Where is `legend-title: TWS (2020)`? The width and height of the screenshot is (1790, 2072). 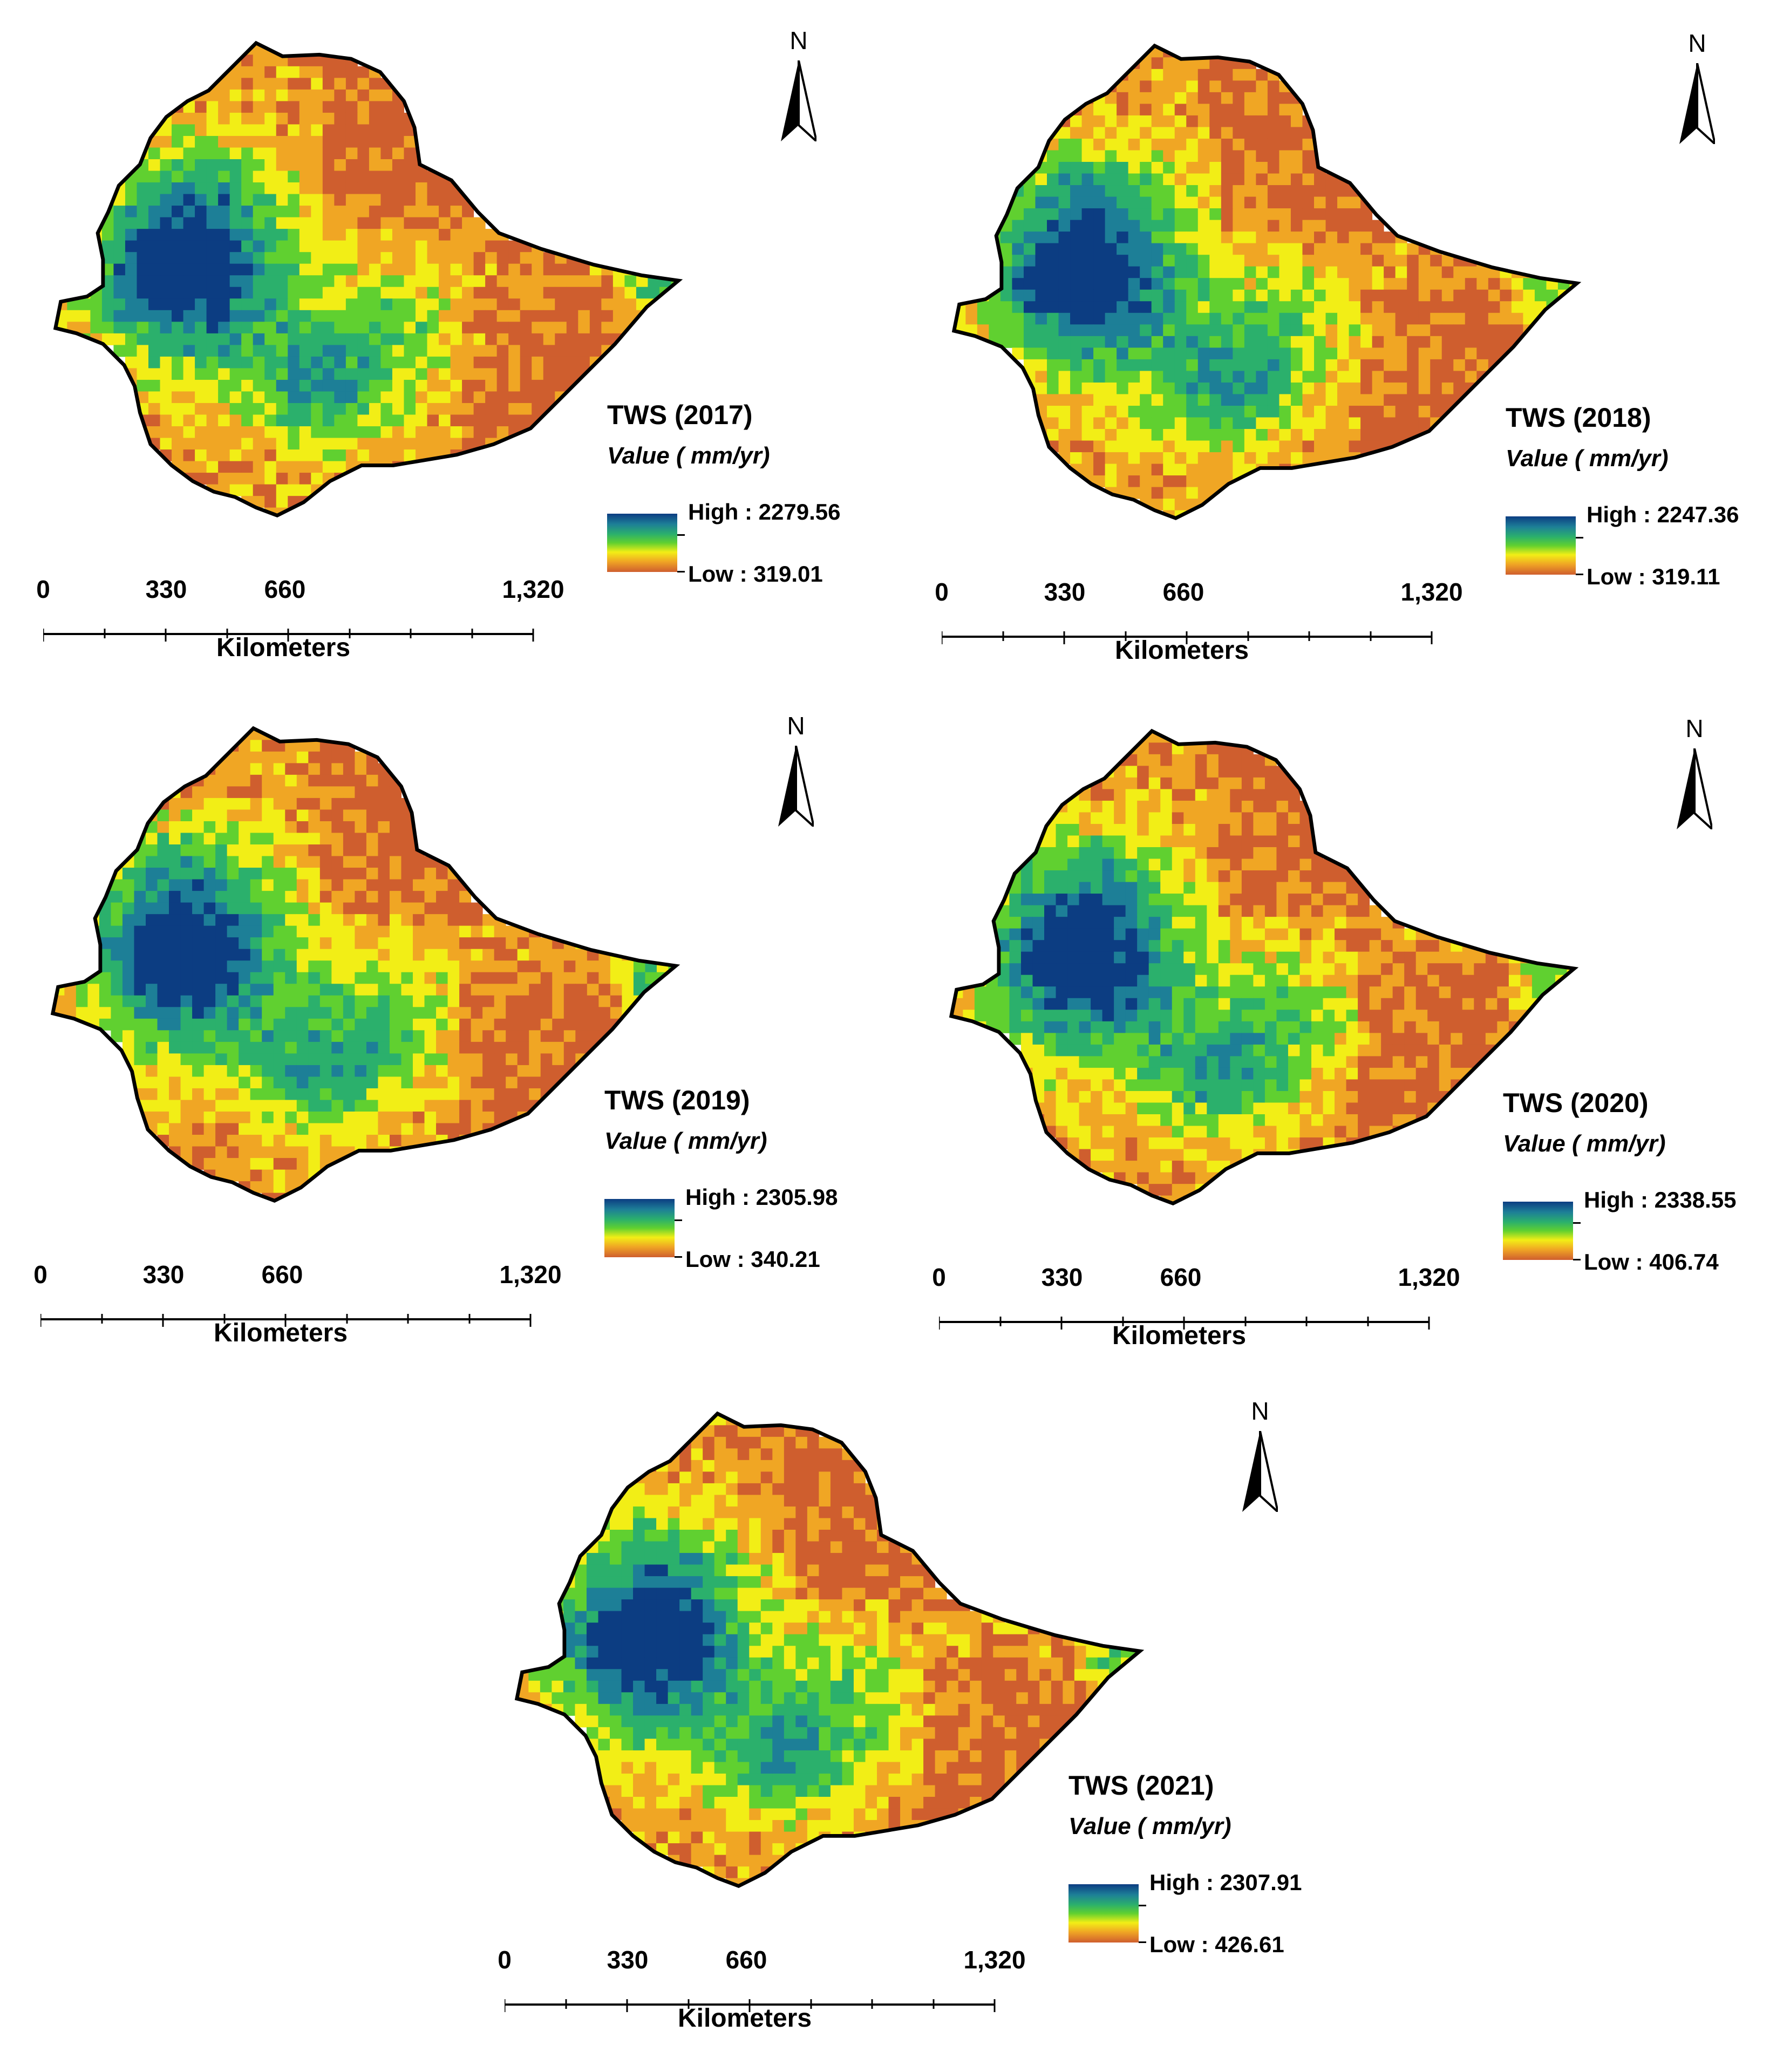
legend-title: TWS (2020) is located at coordinates (1576, 1103).